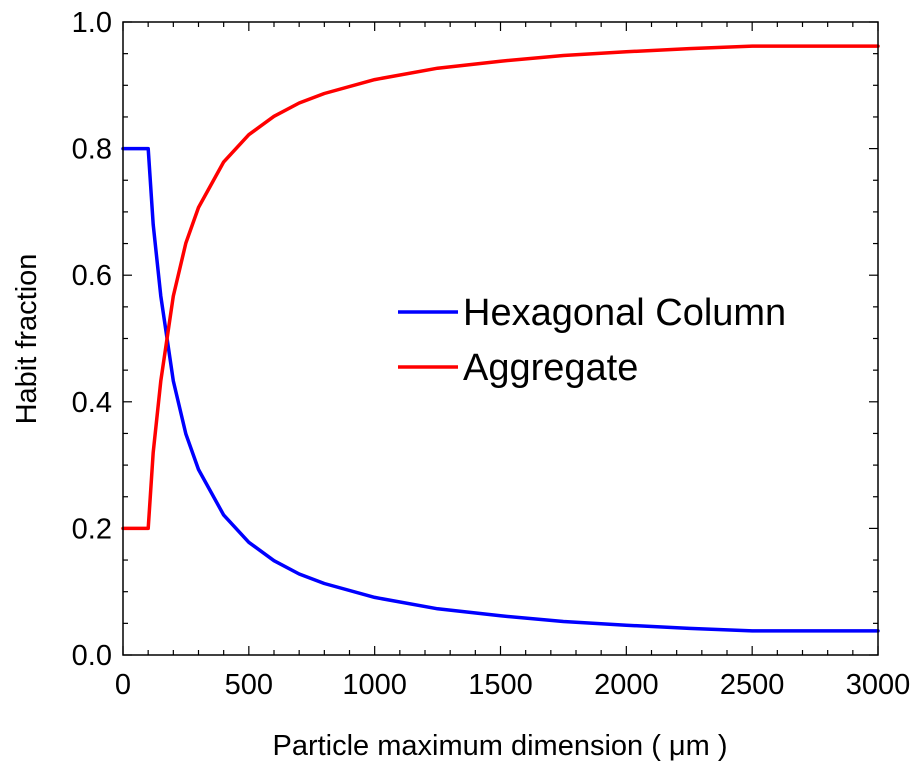 The height and width of the screenshot is (762, 921). What do you see at coordinates (752, 685) in the screenshot?
I see `x-tick-label: 2500` at bounding box center [752, 685].